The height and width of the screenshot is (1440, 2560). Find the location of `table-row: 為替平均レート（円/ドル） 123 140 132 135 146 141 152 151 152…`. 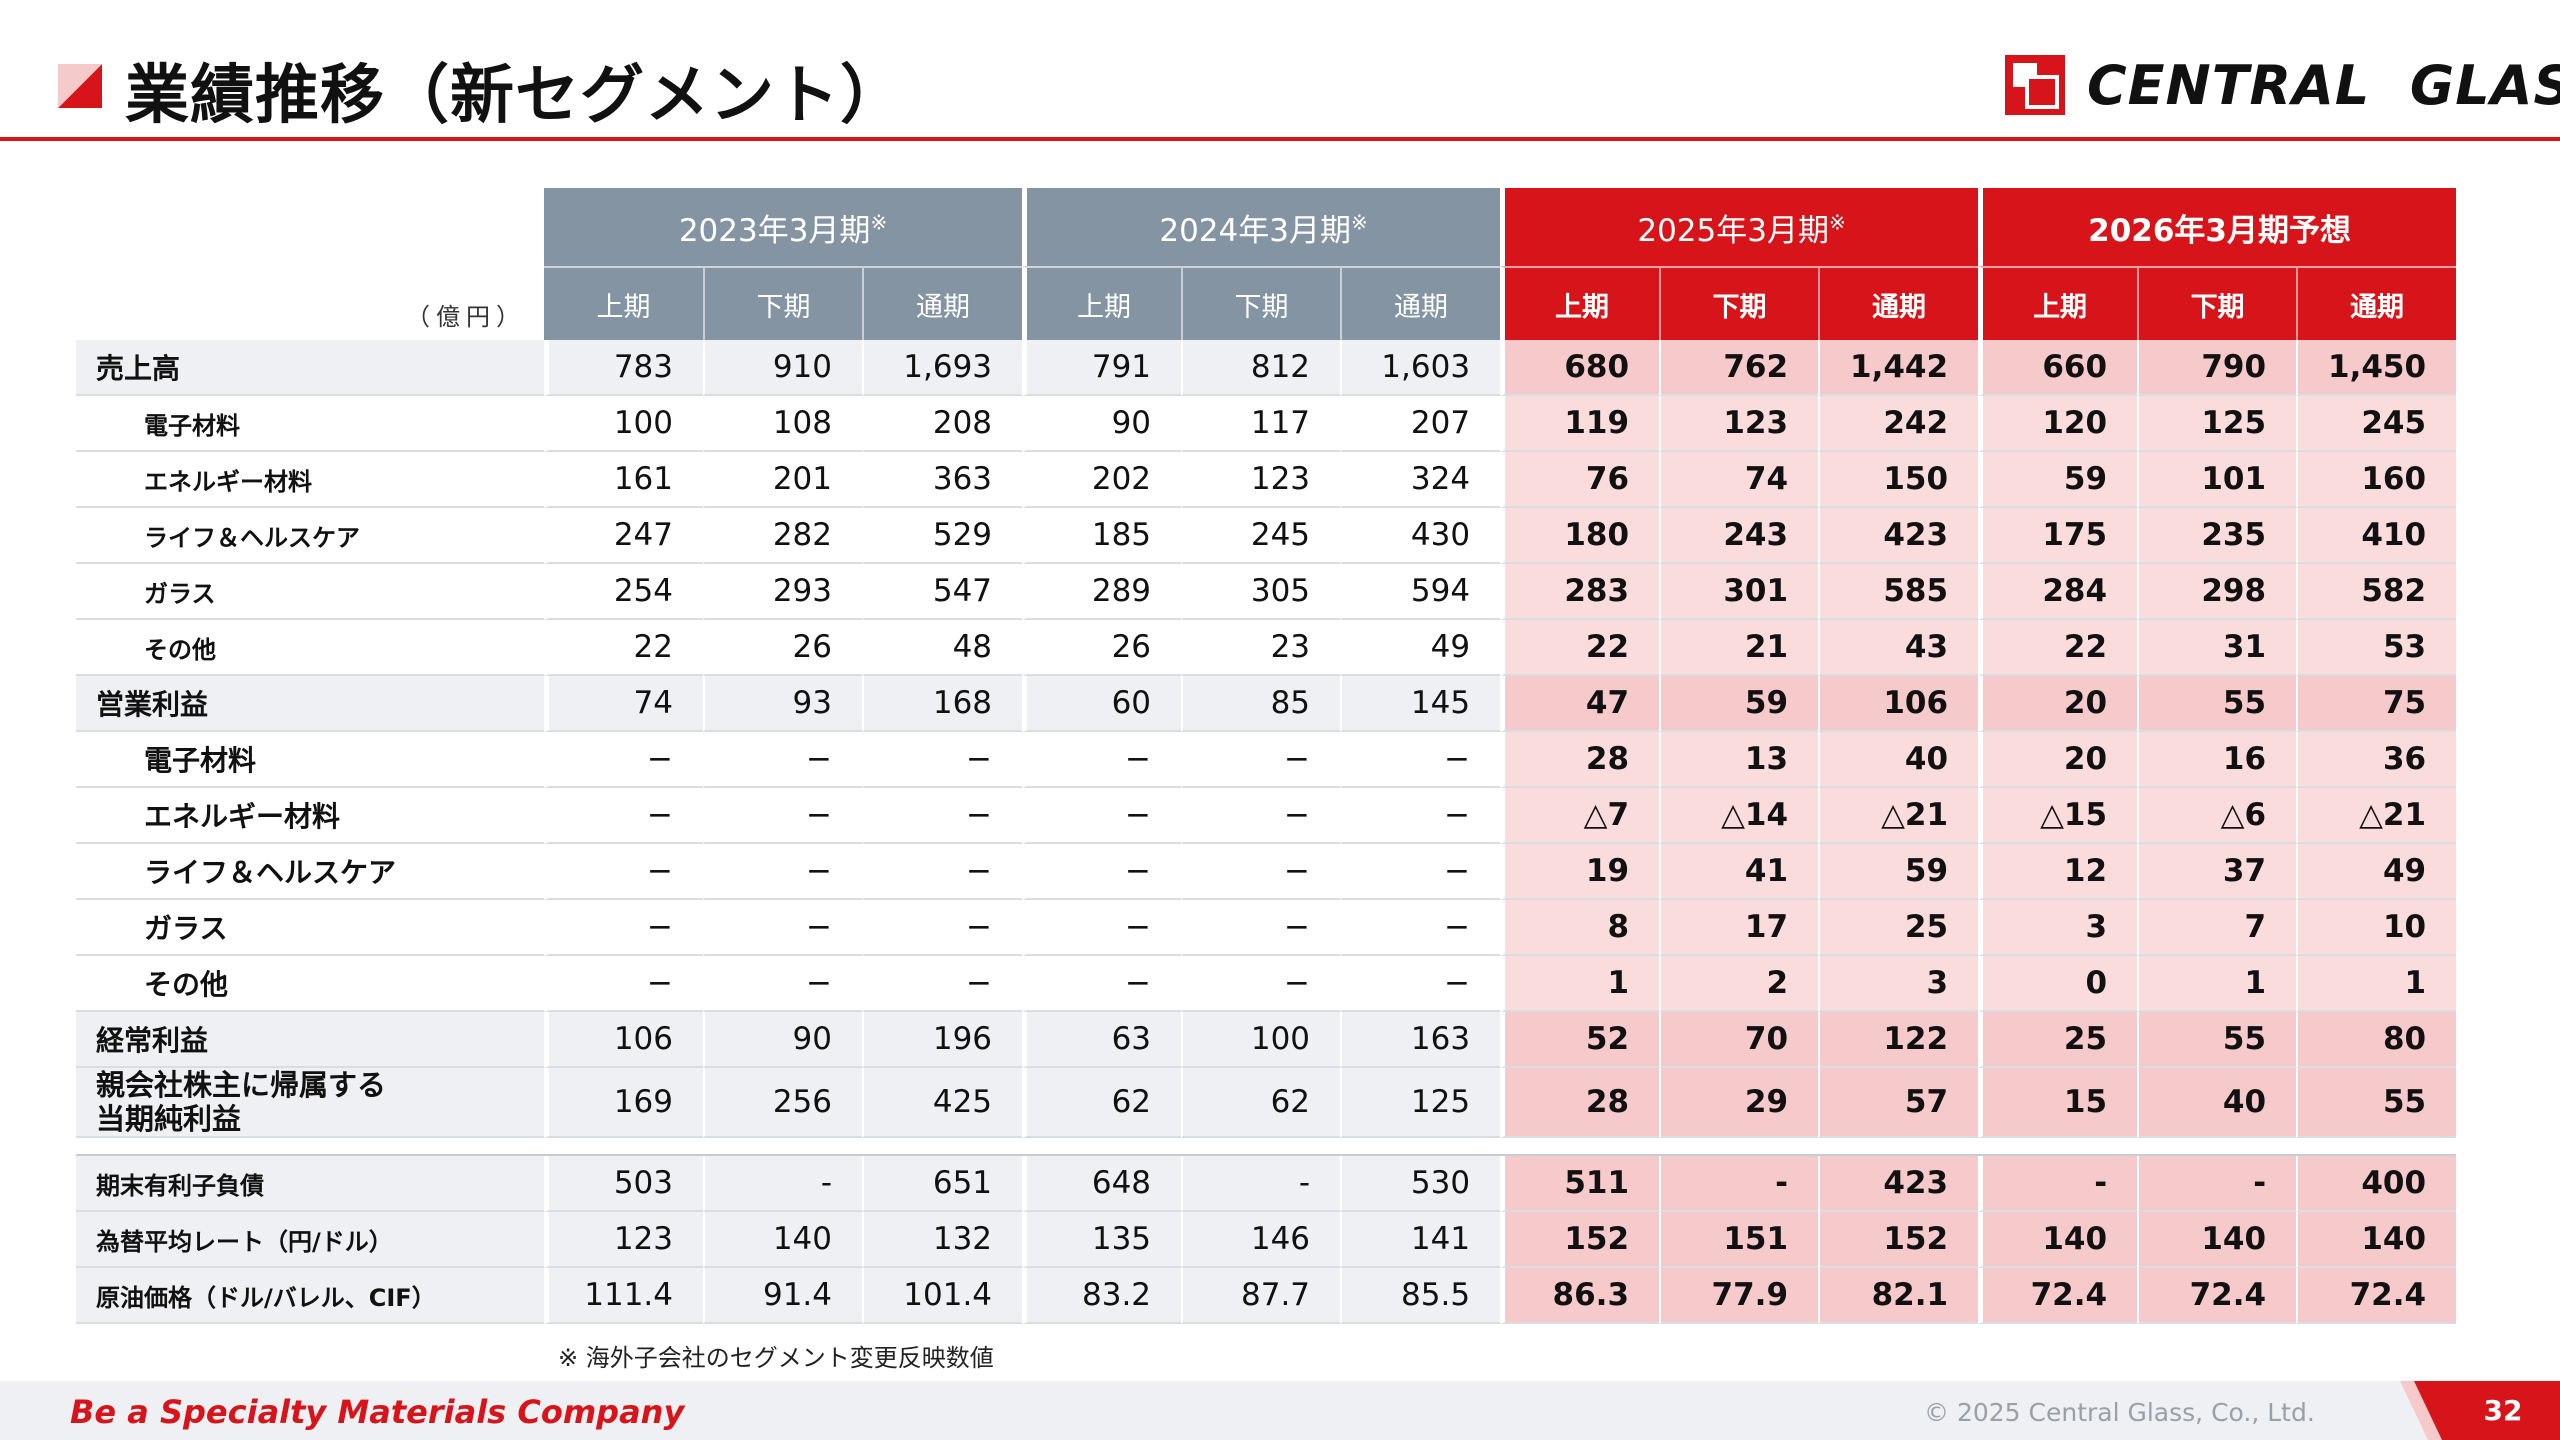

table-row: 為替平均レート（円/ドル） 123 140 132 135 146 141 152 151 152… is located at coordinates (1266, 1240).